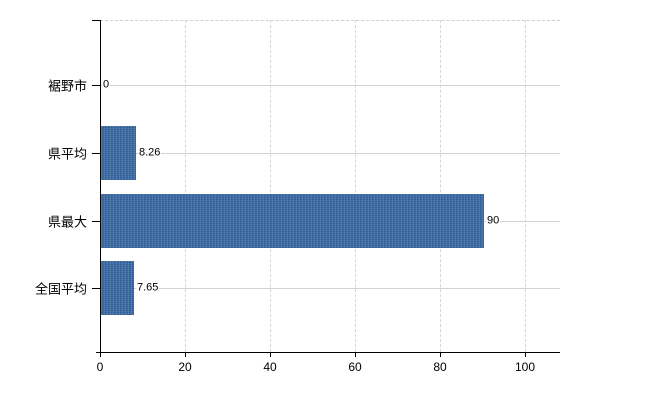 This screenshot has width=650, height=400. What do you see at coordinates (67, 86) in the screenshot?
I see `category-label-0: 裾野市` at bounding box center [67, 86].